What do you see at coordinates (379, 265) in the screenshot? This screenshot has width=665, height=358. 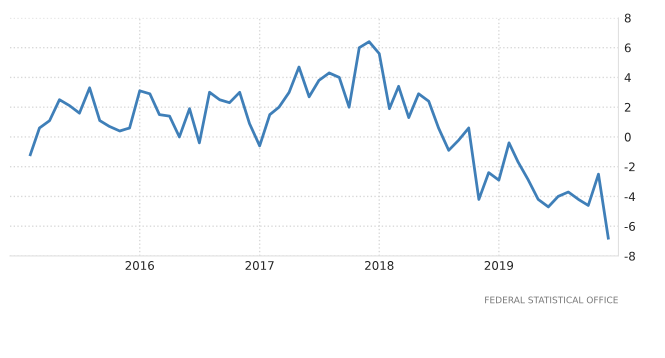 I see `x-tick-label: 2018` at bounding box center [379, 265].